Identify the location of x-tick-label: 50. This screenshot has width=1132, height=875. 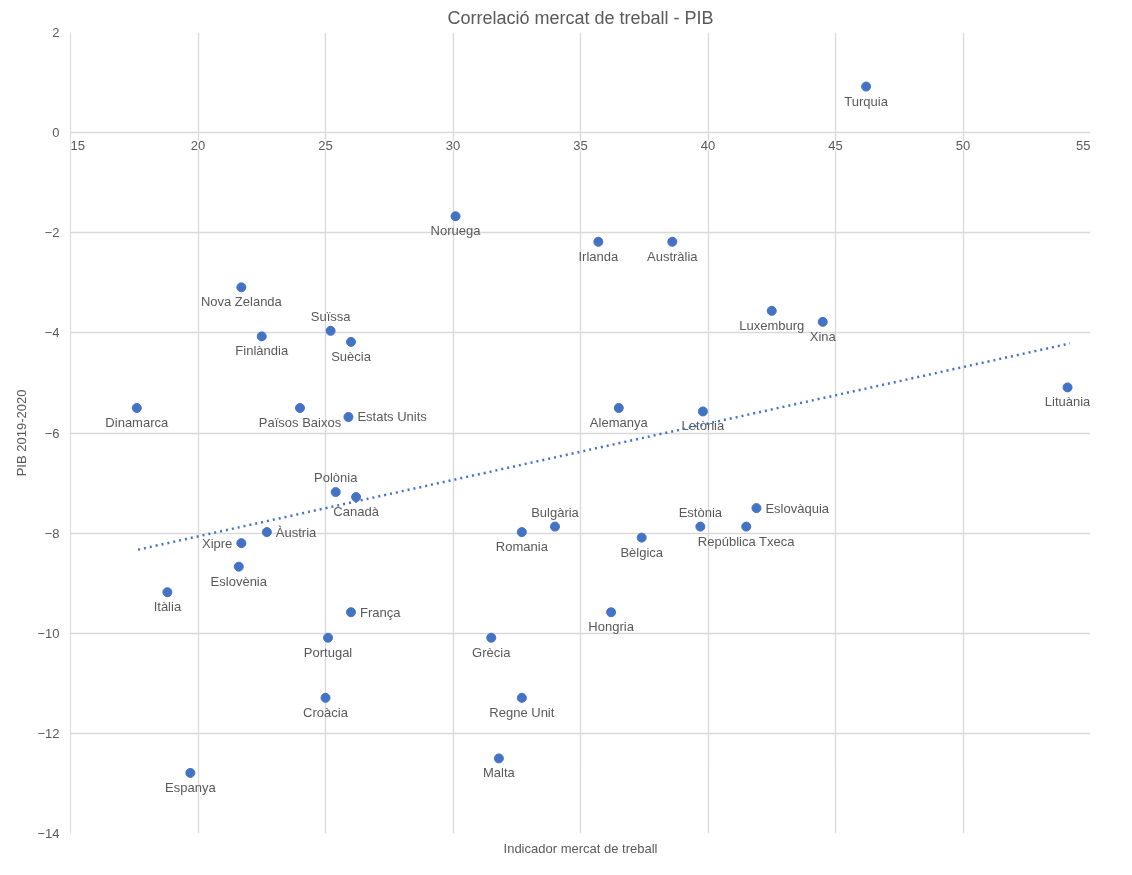
(963, 145).